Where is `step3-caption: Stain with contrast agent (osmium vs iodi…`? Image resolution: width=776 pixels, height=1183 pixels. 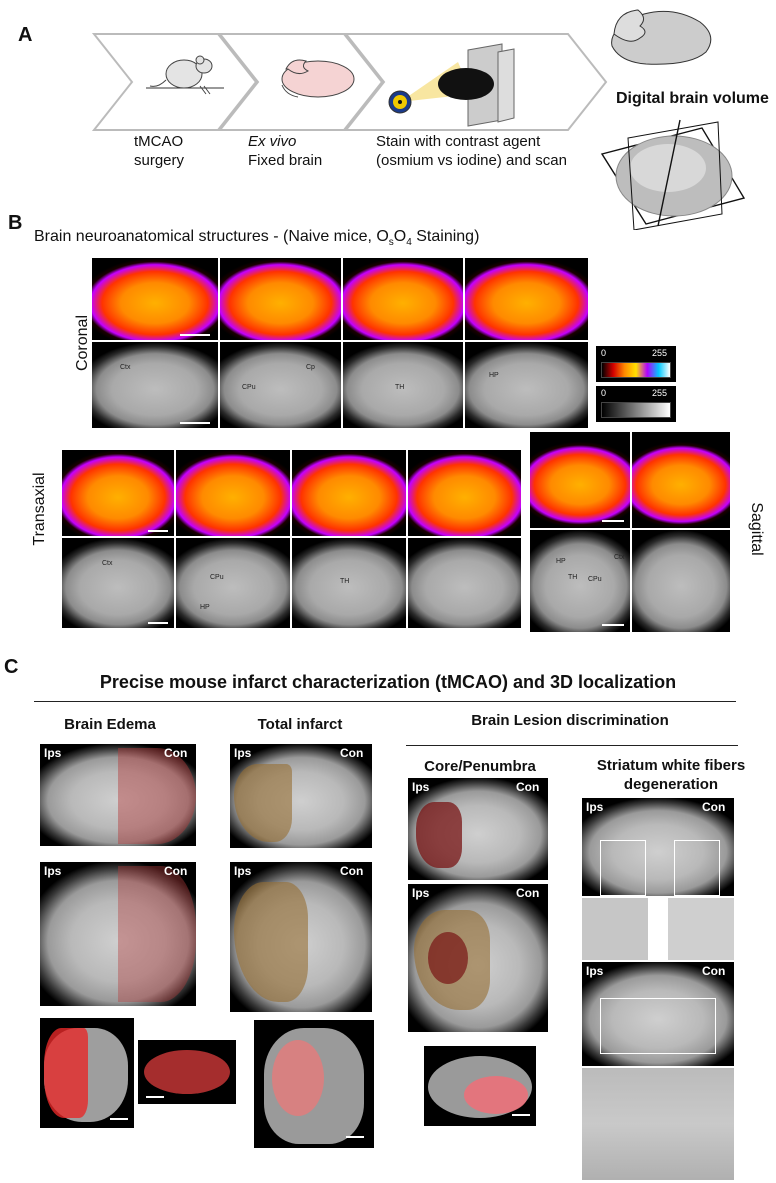
step3-caption: Stain with contrast agent (osmium vs iodi… is located at coordinates (471, 151).